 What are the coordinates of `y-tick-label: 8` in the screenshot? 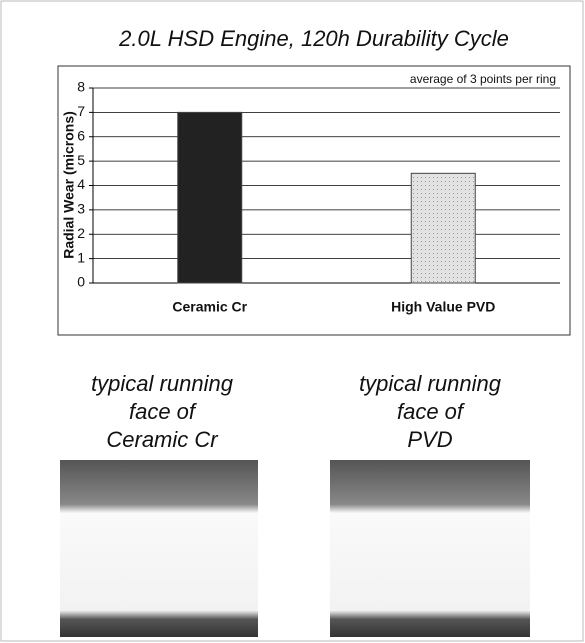 It's located at (81, 87).